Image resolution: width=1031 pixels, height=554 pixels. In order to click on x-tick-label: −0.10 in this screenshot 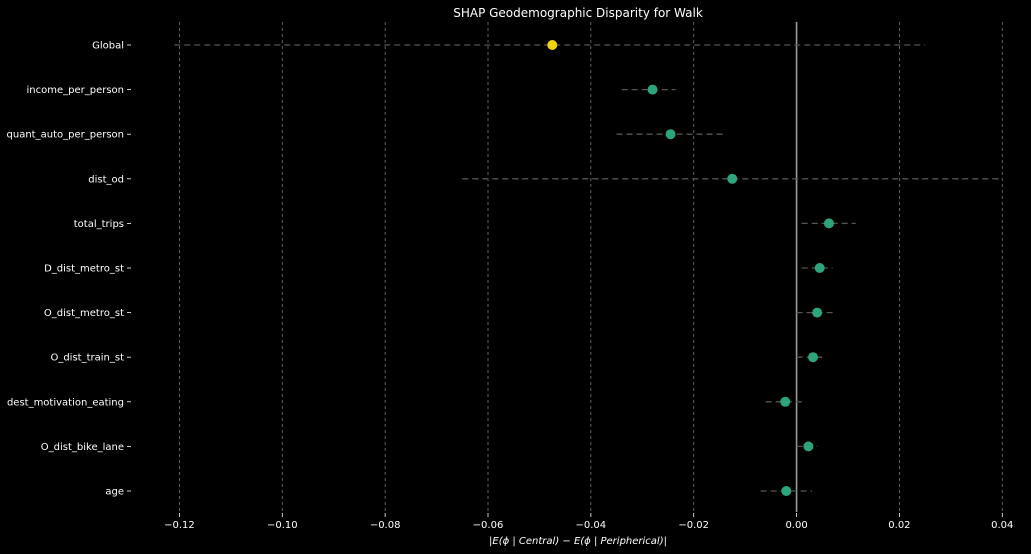, I will do `click(282, 525)`.